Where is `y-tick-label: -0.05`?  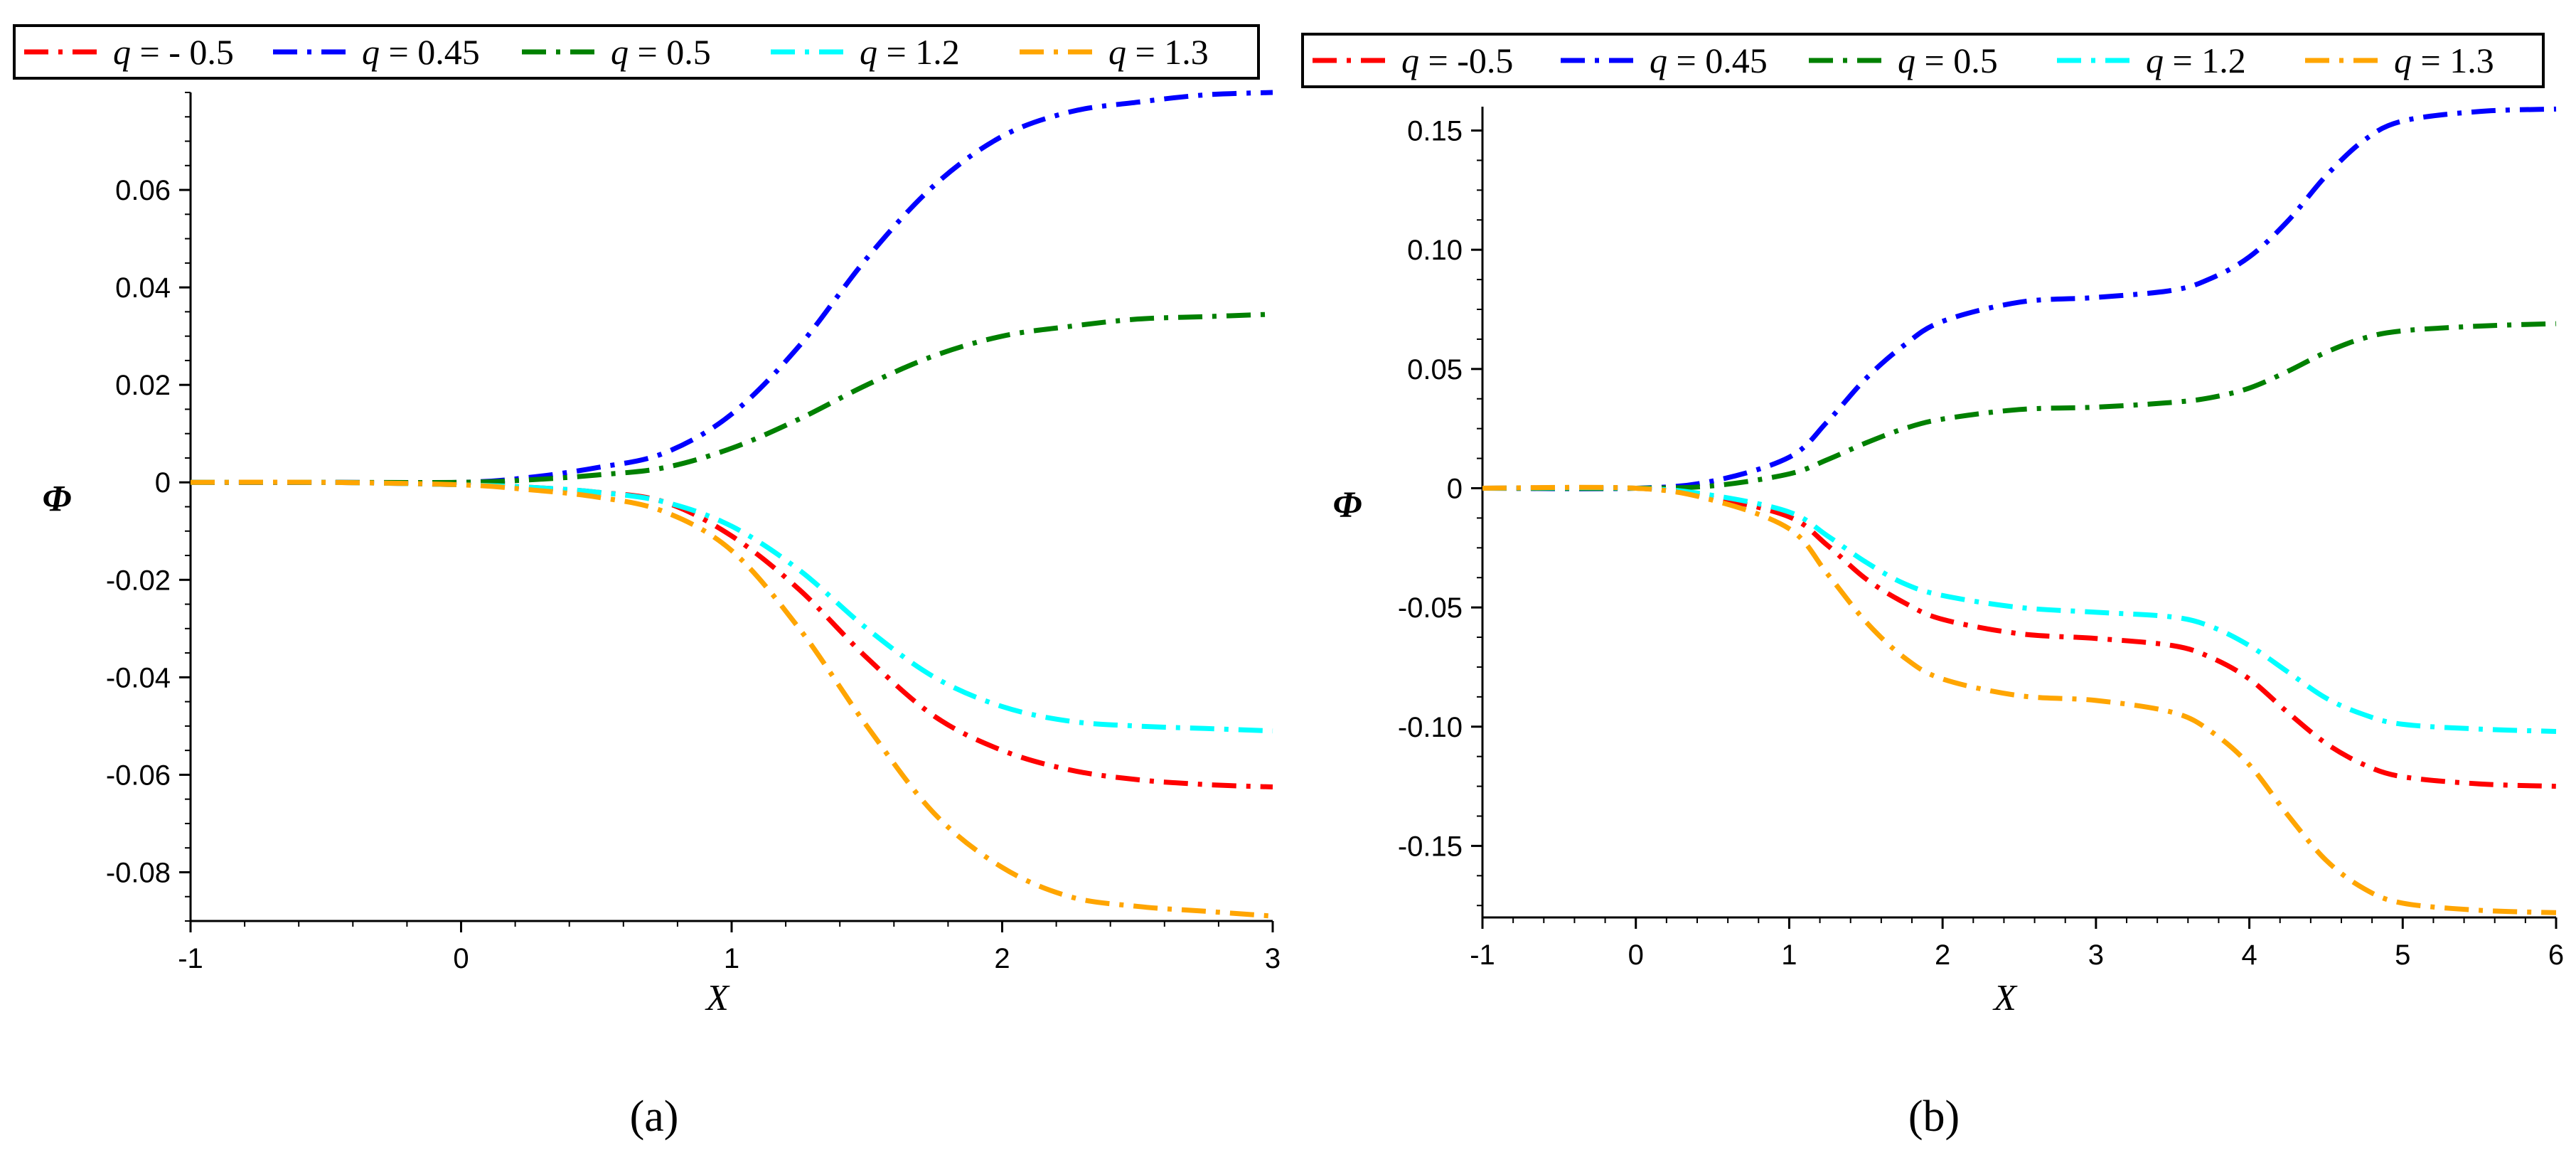 y-tick-label: -0.05 is located at coordinates (1430, 608).